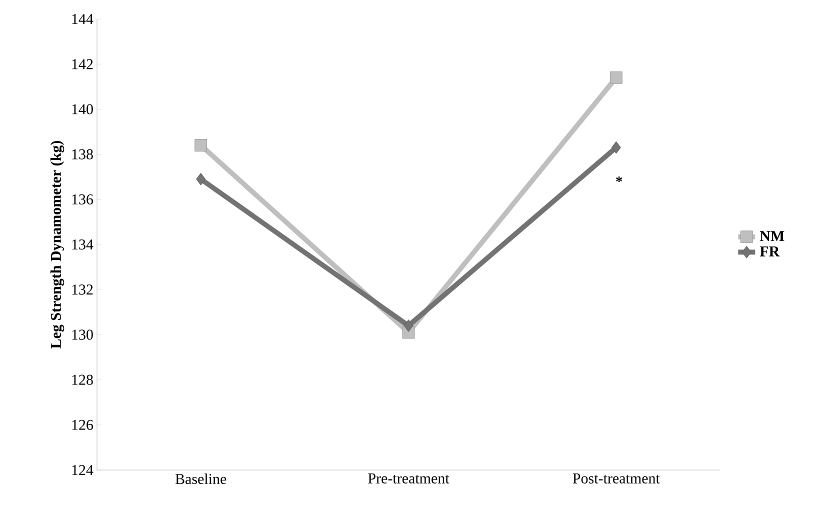  What do you see at coordinates (57, 244) in the screenshot?
I see `y-axis-title: Leg Strength Dynamometer (kg)` at bounding box center [57, 244].